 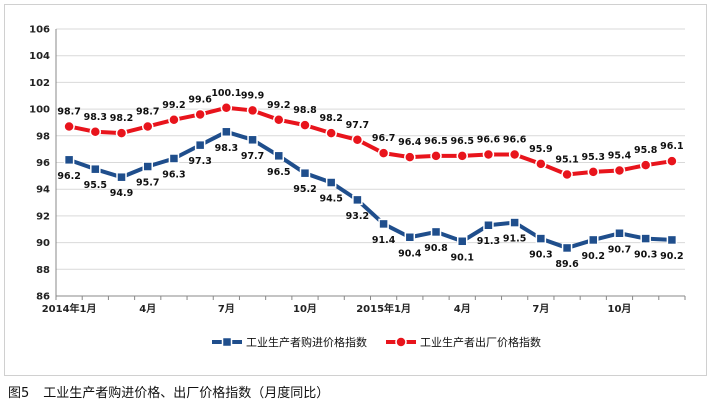 What do you see at coordinates (173, 174) in the screenshot?
I see `data-label: 96.3` at bounding box center [173, 174].